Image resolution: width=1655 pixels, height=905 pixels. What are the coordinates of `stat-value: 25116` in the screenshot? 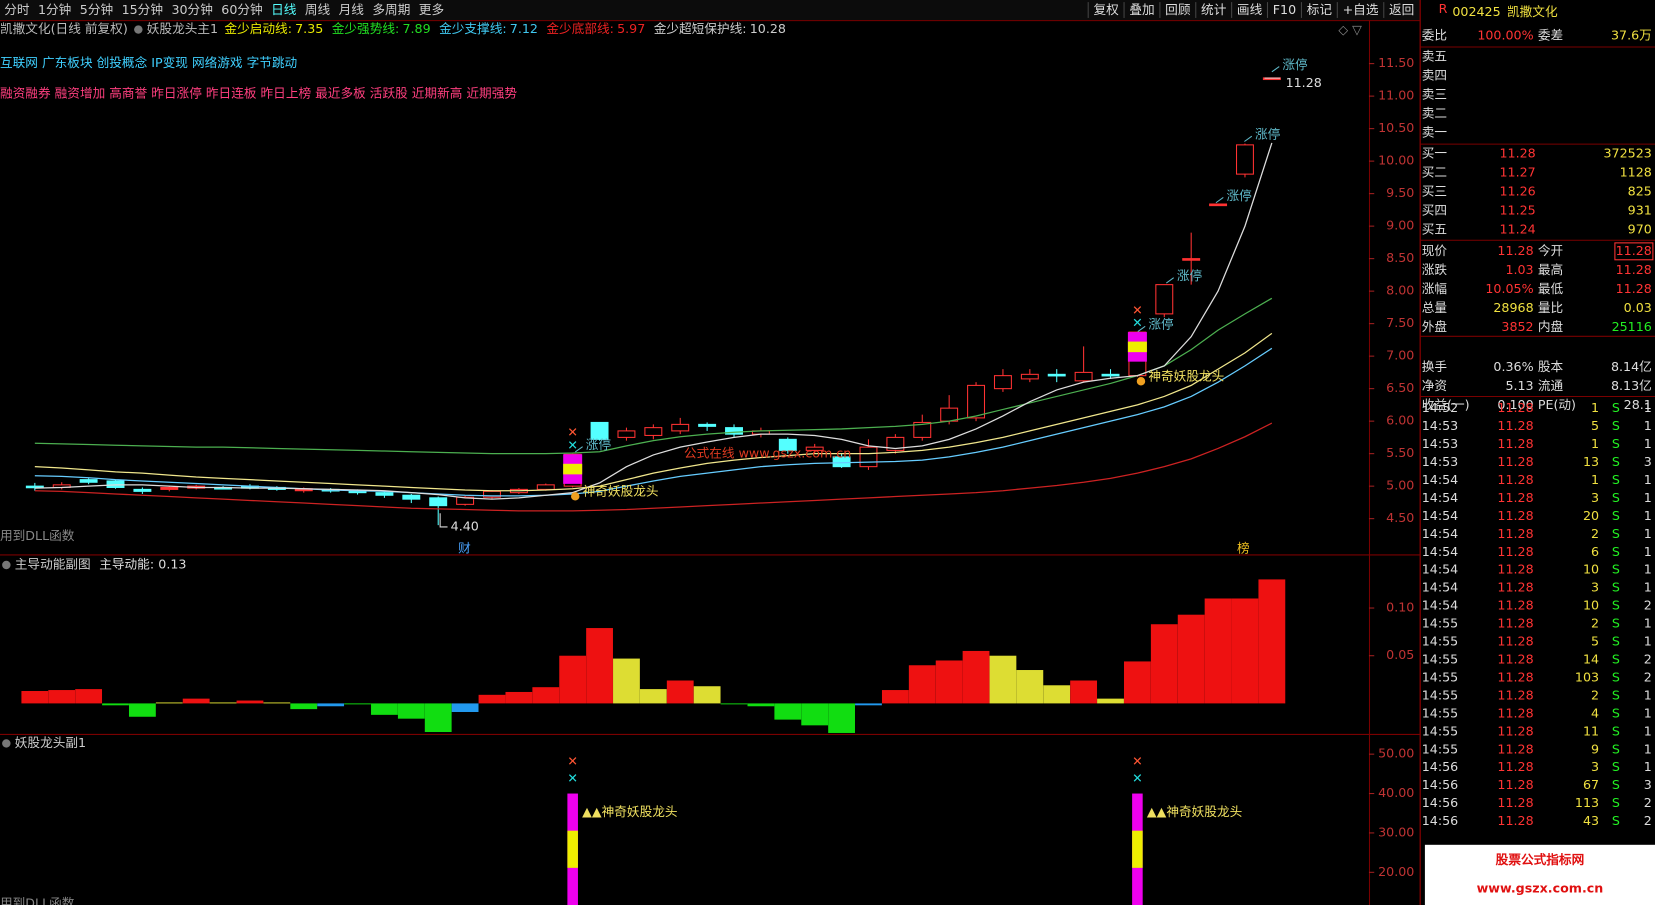 It's located at (1632, 326).